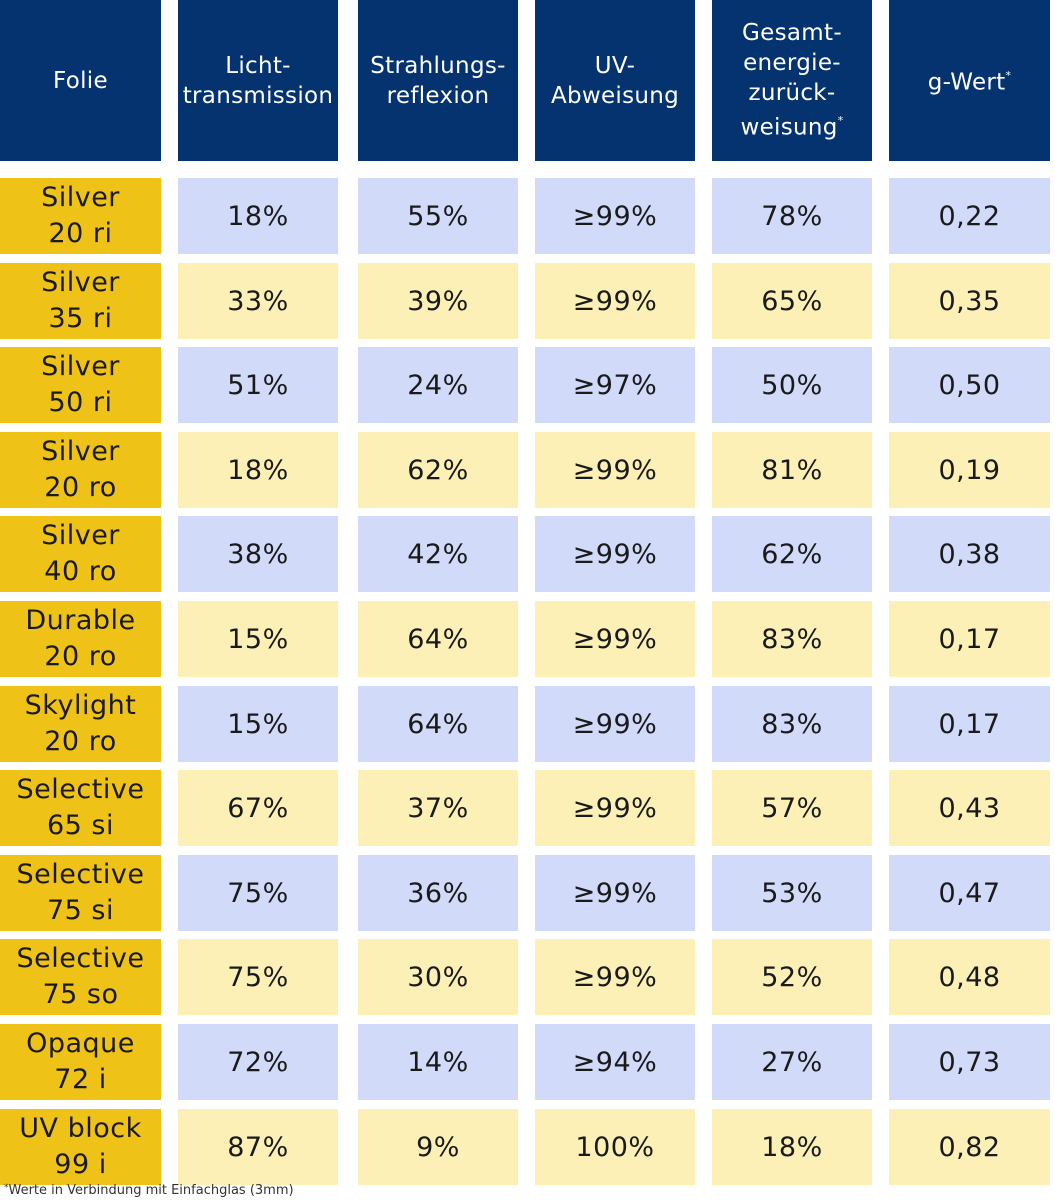 The height and width of the screenshot is (1200, 1055). Describe the element at coordinates (438, 893) in the screenshot. I see `cell-strahlungsreflexion: 36%` at that location.